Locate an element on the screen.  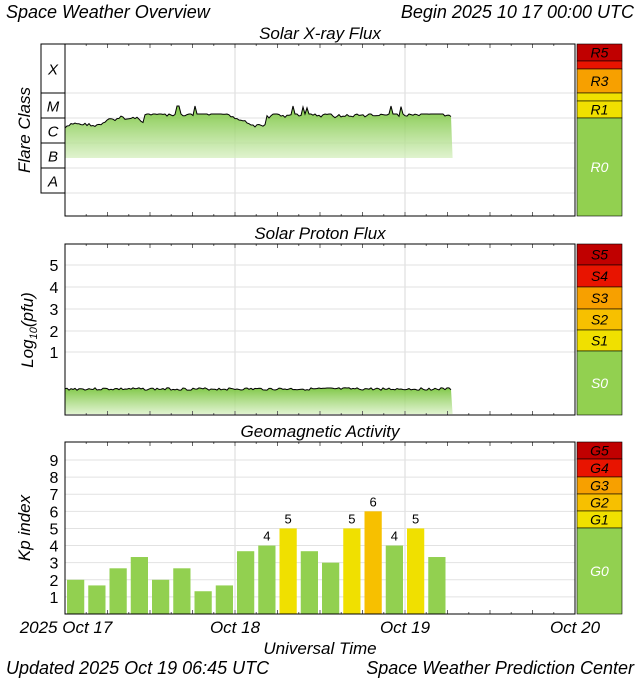
scale-label: G2 is located at coordinates (599, 503).